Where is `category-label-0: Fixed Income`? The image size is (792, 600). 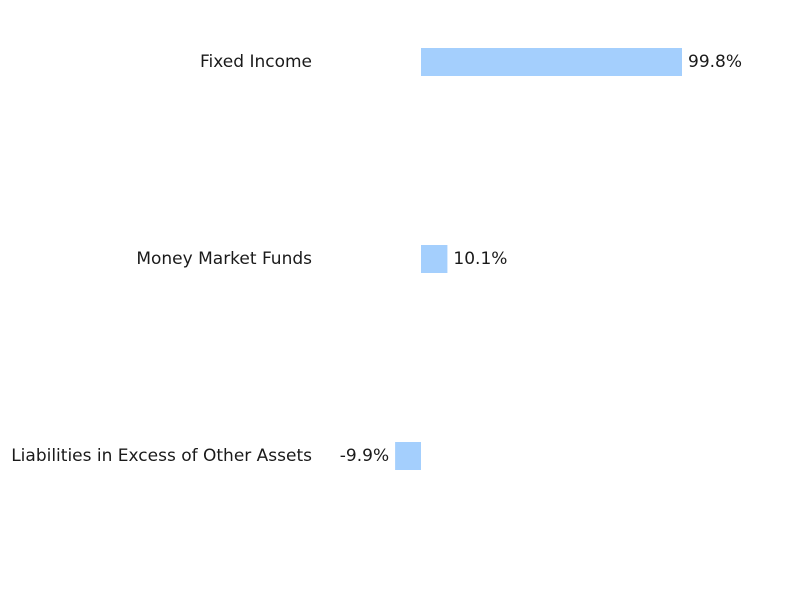
category-label-0: Fixed Income is located at coordinates (256, 62).